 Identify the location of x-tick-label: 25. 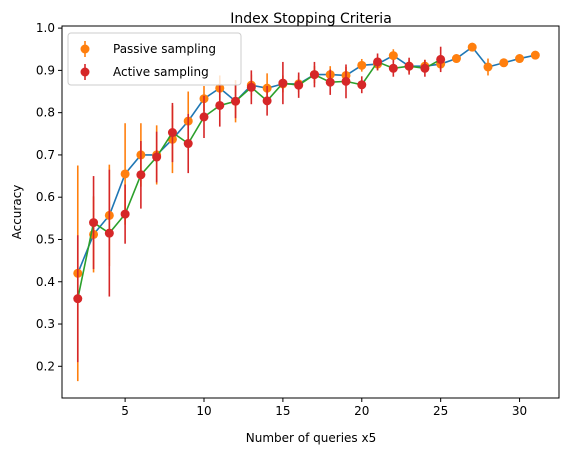
(440, 411).